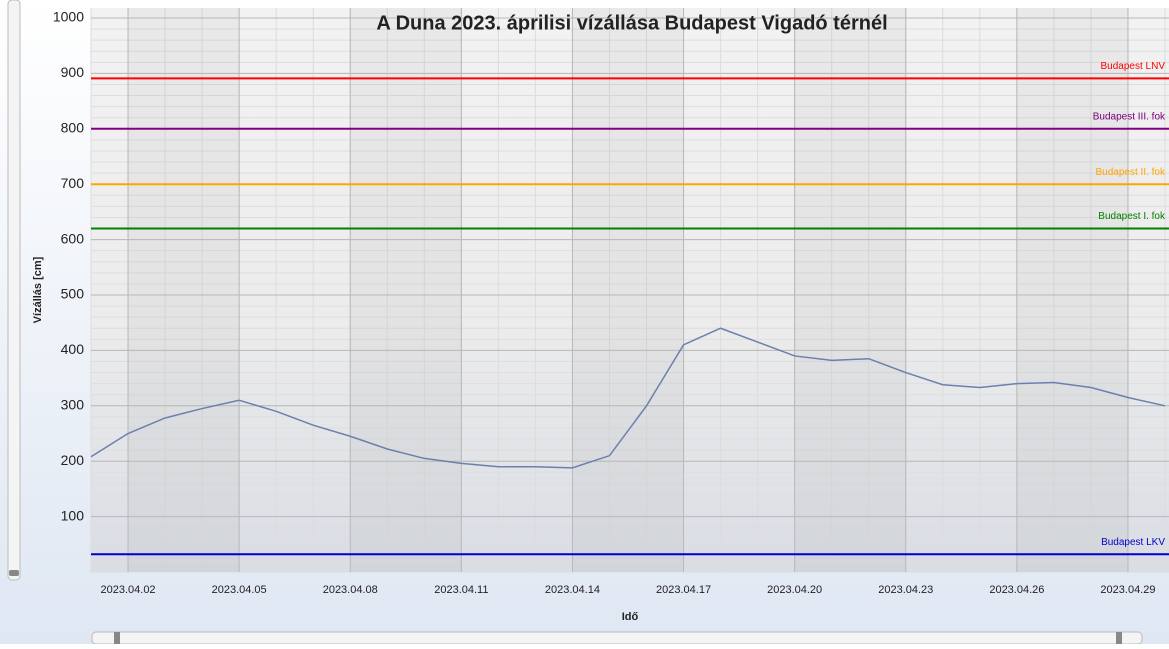 The image size is (1169, 649). What do you see at coordinates (128, 590) in the screenshot?
I see `x-tick-label: 2023.04.02` at bounding box center [128, 590].